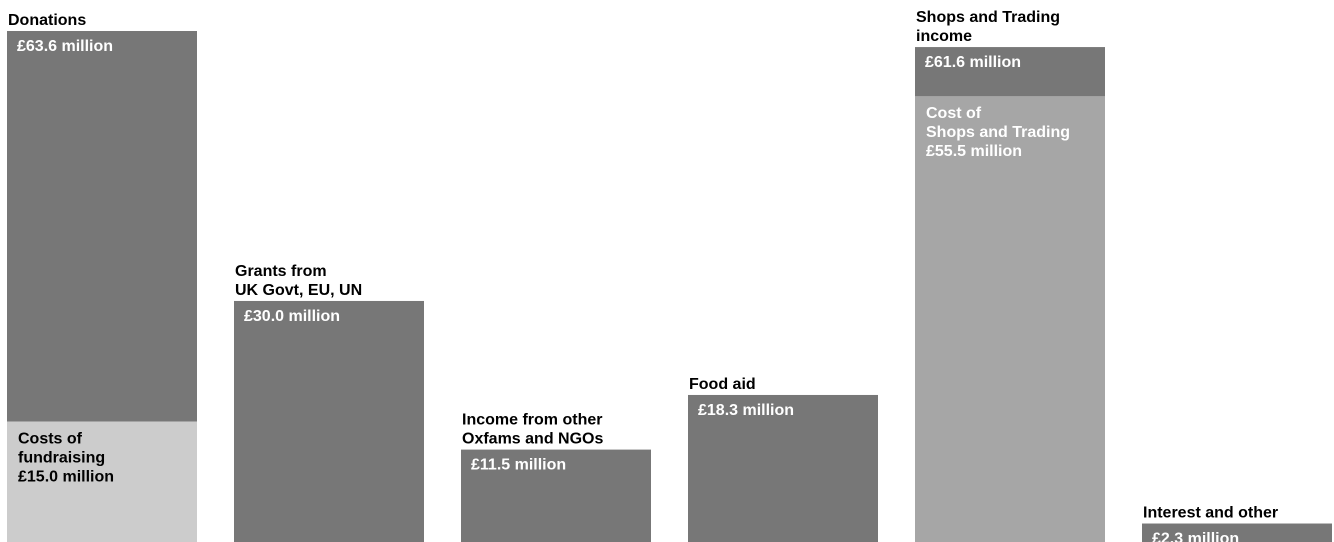 The image size is (1334, 542). Describe the element at coordinates (292, 316) in the screenshot. I see `value-label: £30.0 million` at that location.